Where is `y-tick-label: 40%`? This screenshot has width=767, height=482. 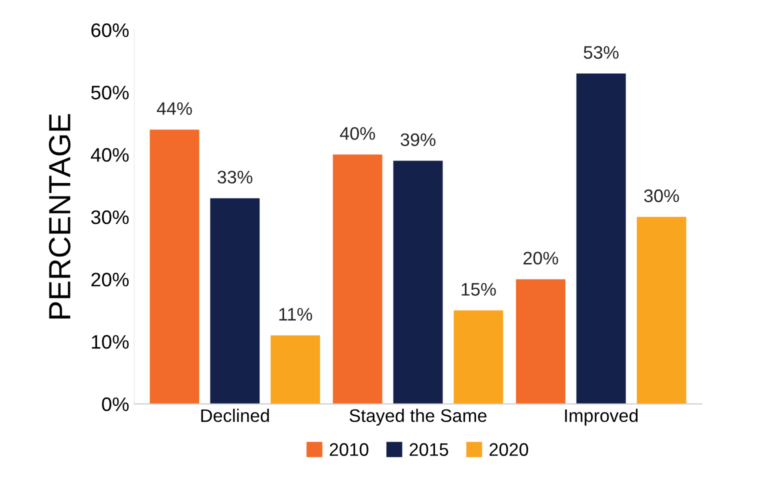 y-tick-label: 40% is located at coordinates (109, 155).